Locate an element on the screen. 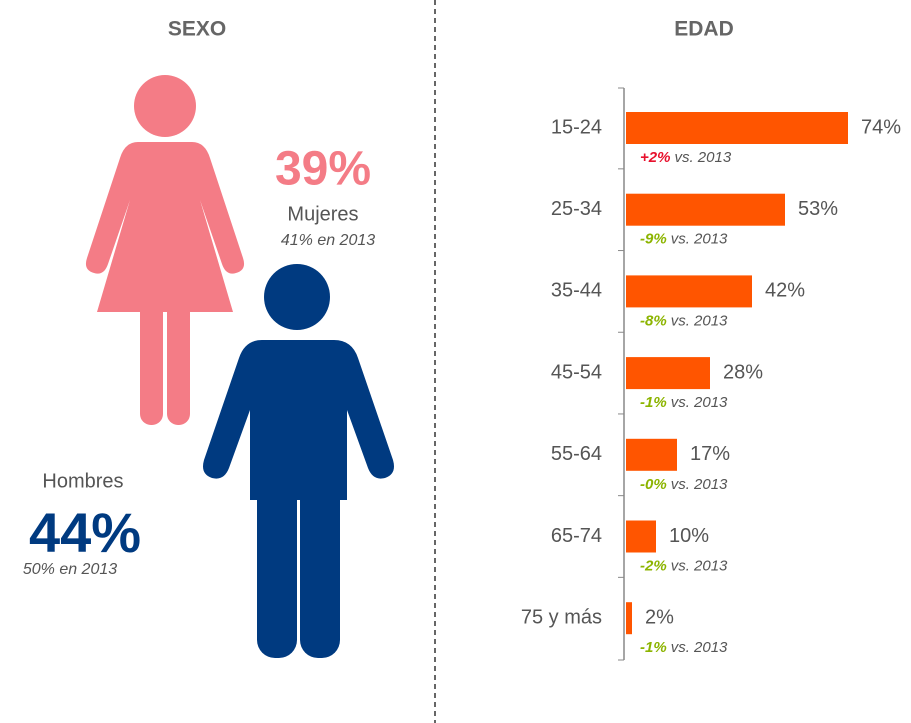 This screenshot has height=723, width=911. category-label: 65-74 is located at coordinates (576, 536).